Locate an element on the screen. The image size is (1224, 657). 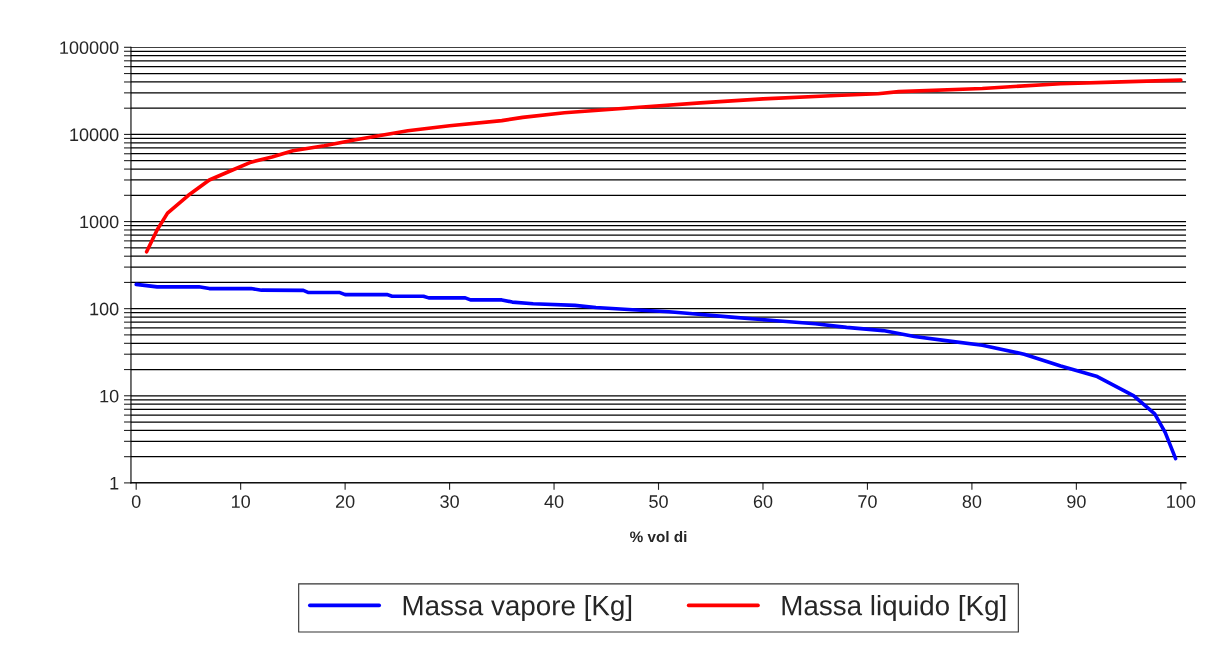
y-tick-label: 1 is located at coordinates (114, 483).